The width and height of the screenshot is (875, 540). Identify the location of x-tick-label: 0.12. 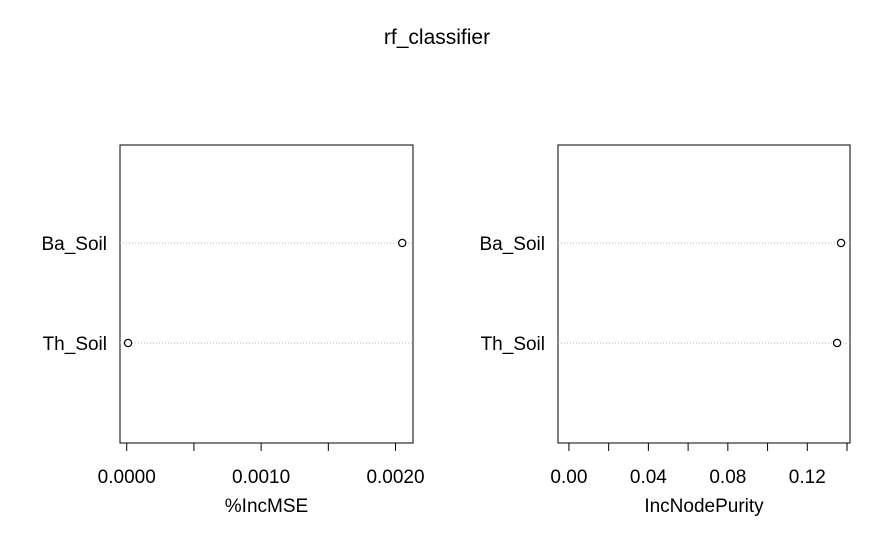
(807, 477).